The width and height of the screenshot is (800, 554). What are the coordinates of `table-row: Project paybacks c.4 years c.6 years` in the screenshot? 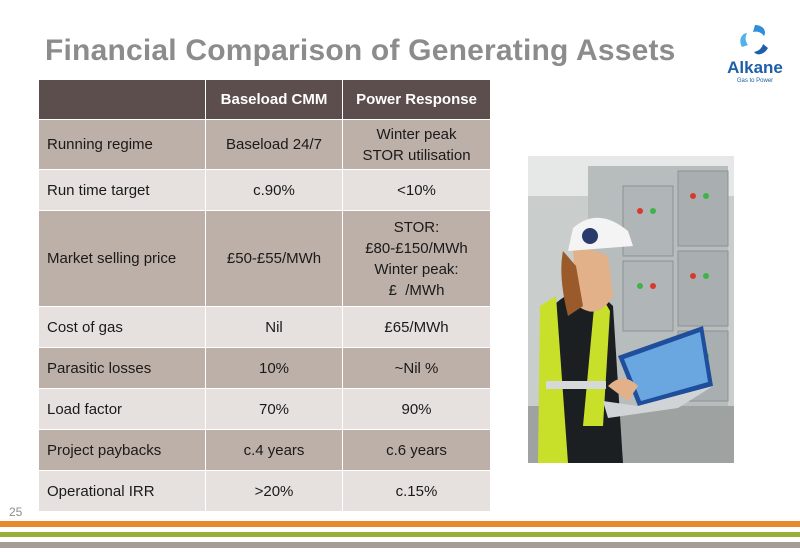 It's located at (264, 450).